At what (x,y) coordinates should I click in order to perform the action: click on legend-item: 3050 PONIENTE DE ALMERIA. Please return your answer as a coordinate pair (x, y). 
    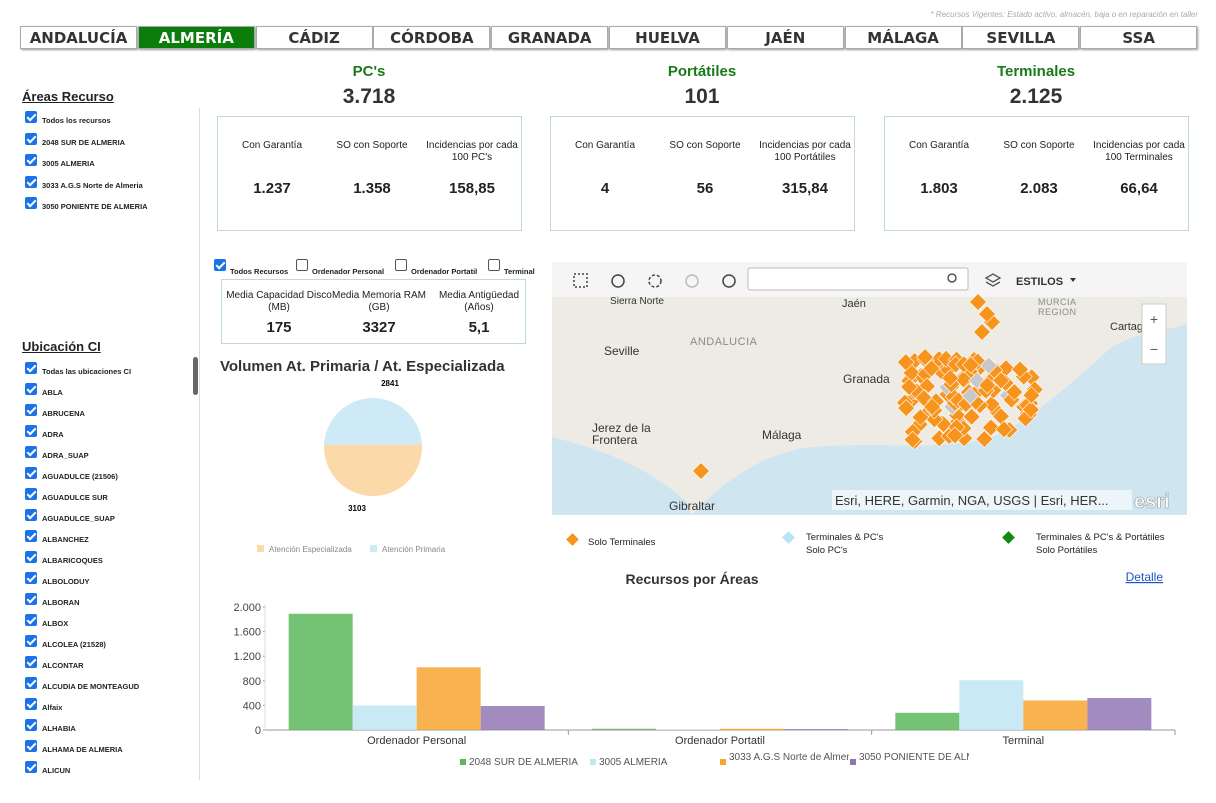
    Looking at the image, I should click on (914, 757).